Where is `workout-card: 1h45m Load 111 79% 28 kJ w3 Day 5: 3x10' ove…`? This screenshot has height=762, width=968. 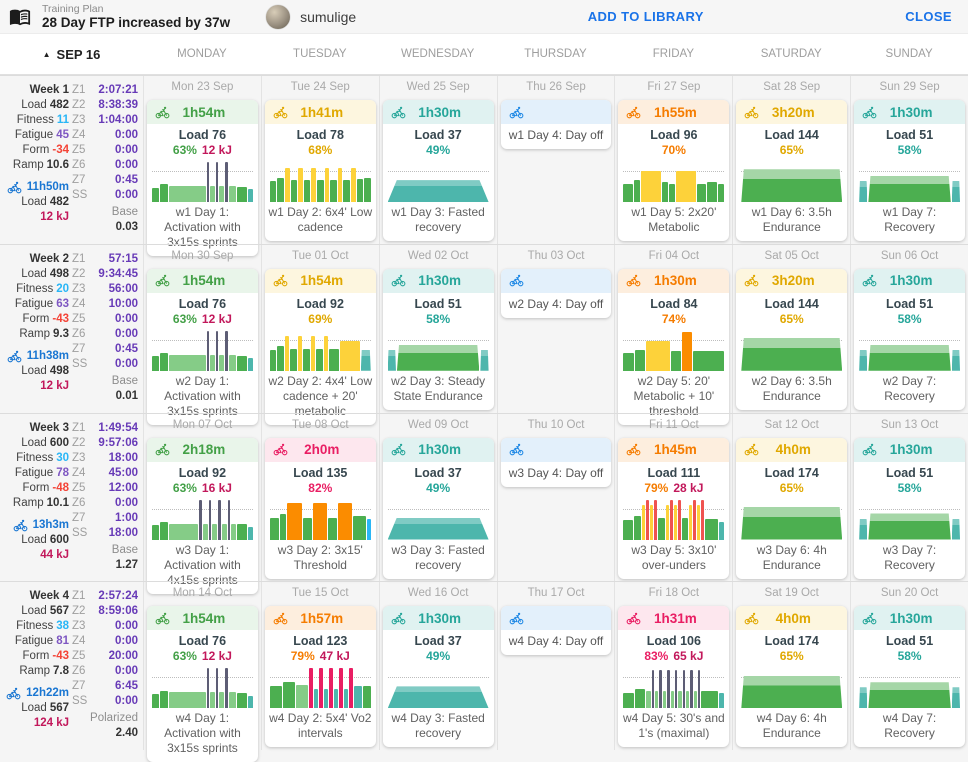
workout-card: 1h45m Load 111 79% 28 kJ w3 Day 5: 3x10' ove… is located at coordinates (674, 508).